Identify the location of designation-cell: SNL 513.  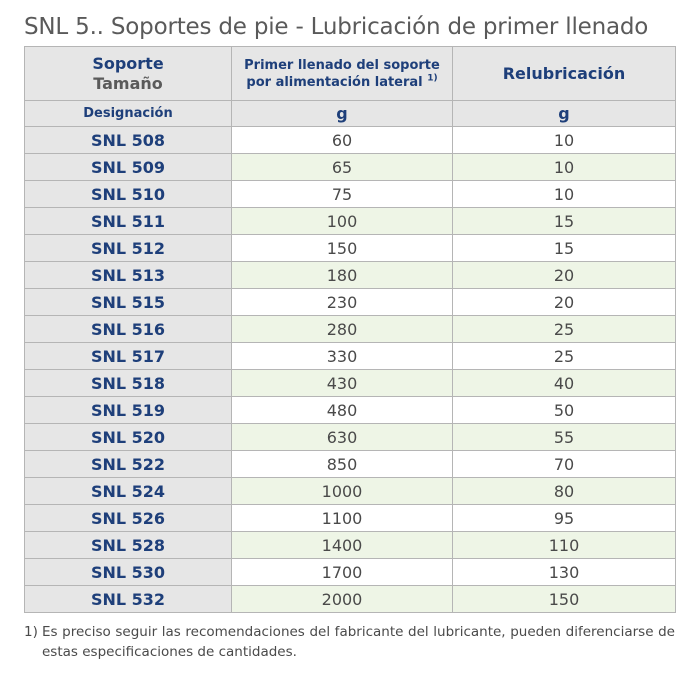
(128, 275).